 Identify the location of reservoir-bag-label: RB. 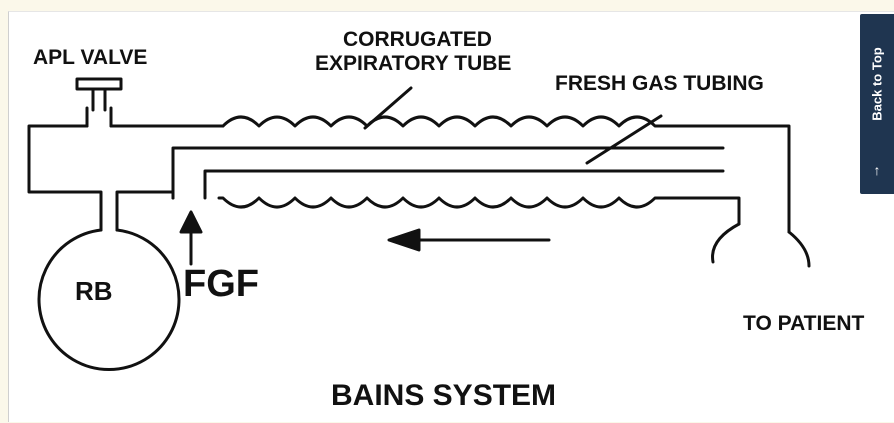
(94, 291).